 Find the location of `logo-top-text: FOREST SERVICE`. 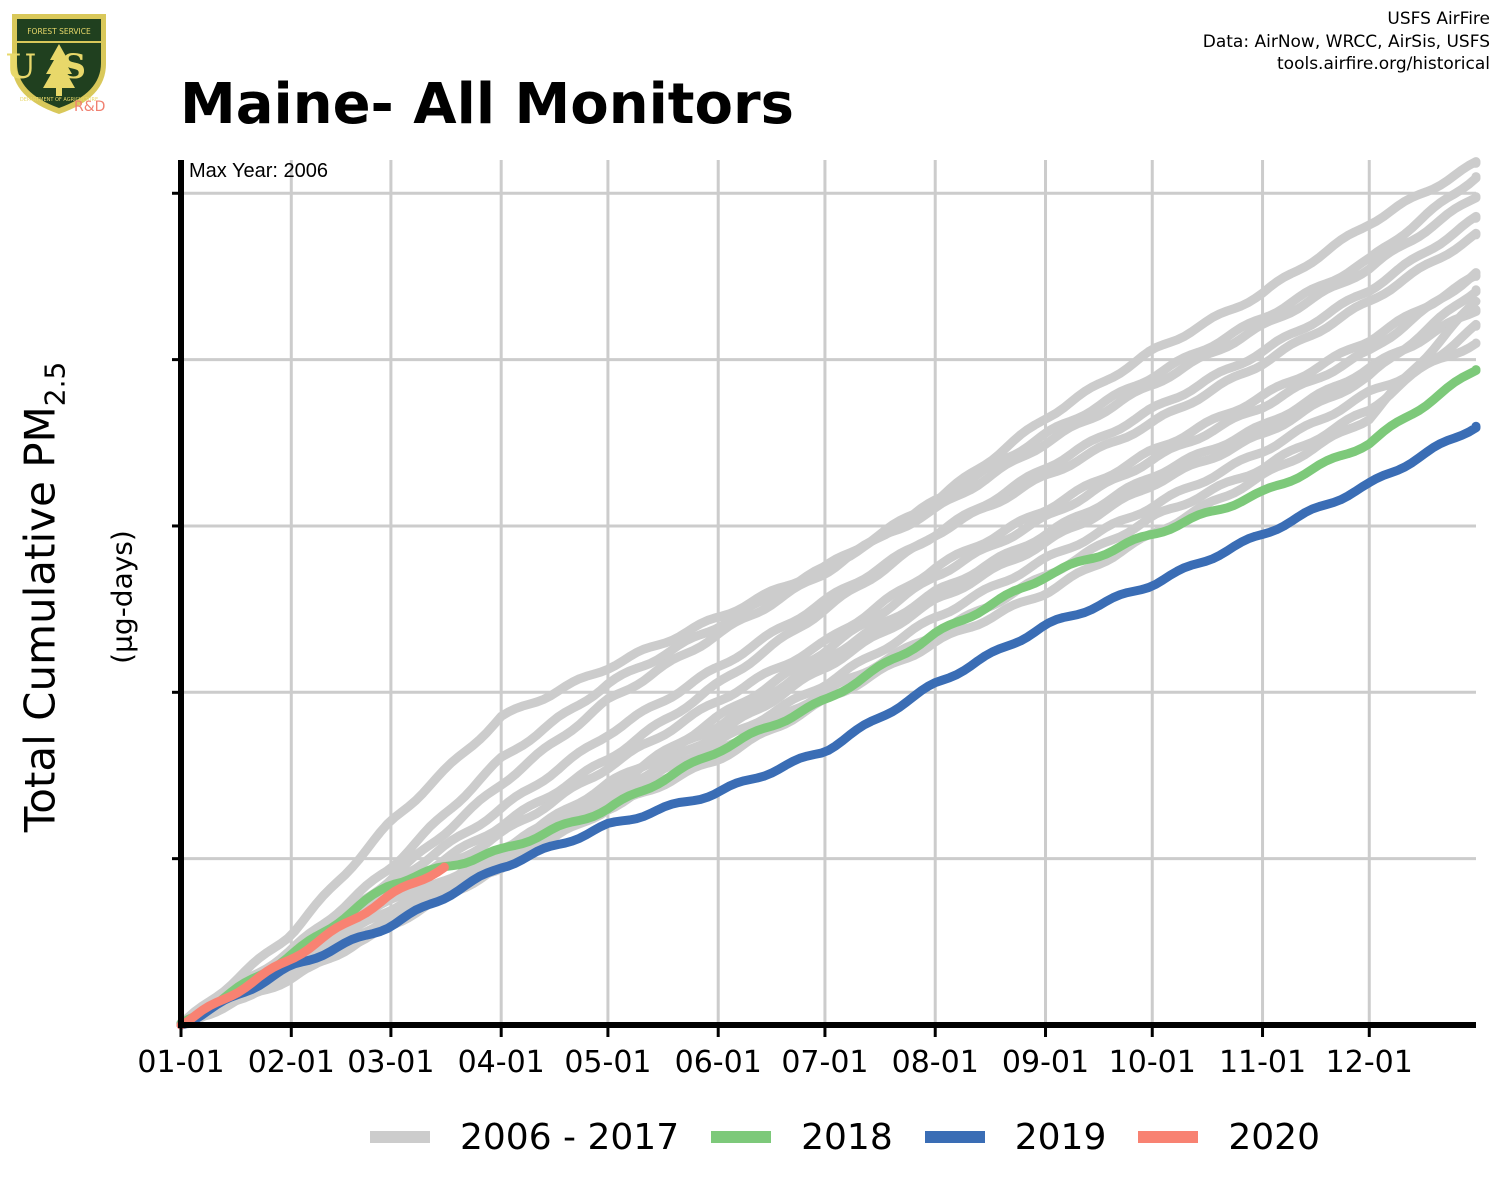

logo-top-text: FOREST SERVICE is located at coordinates (59, 31).